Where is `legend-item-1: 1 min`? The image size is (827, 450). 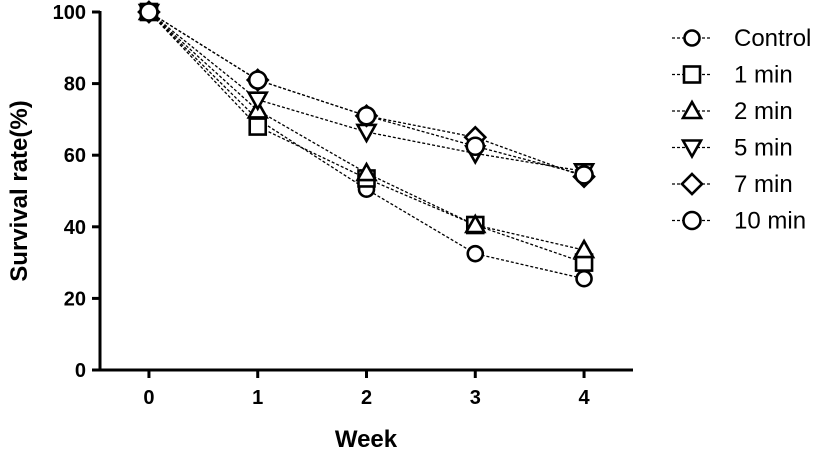 legend-item-1: 1 min is located at coordinates (732, 75).